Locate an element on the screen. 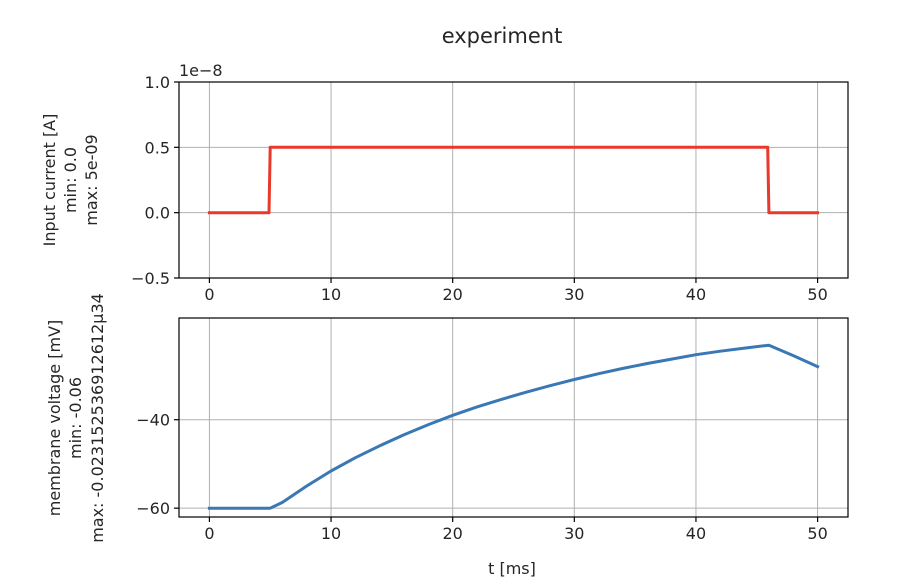  input-current-x-tick-label: 10 is located at coordinates (331, 294).